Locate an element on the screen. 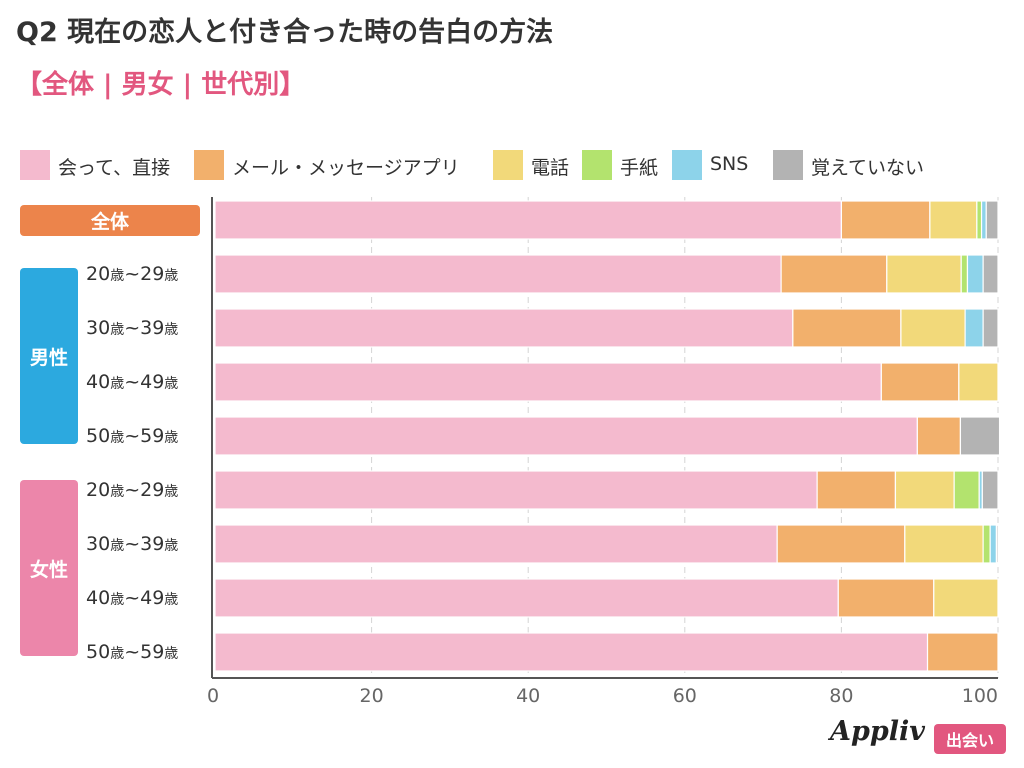 This screenshot has width=1024, height=768. legend-label: メール・メッセージアプリ is located at coordinates (346, 168).